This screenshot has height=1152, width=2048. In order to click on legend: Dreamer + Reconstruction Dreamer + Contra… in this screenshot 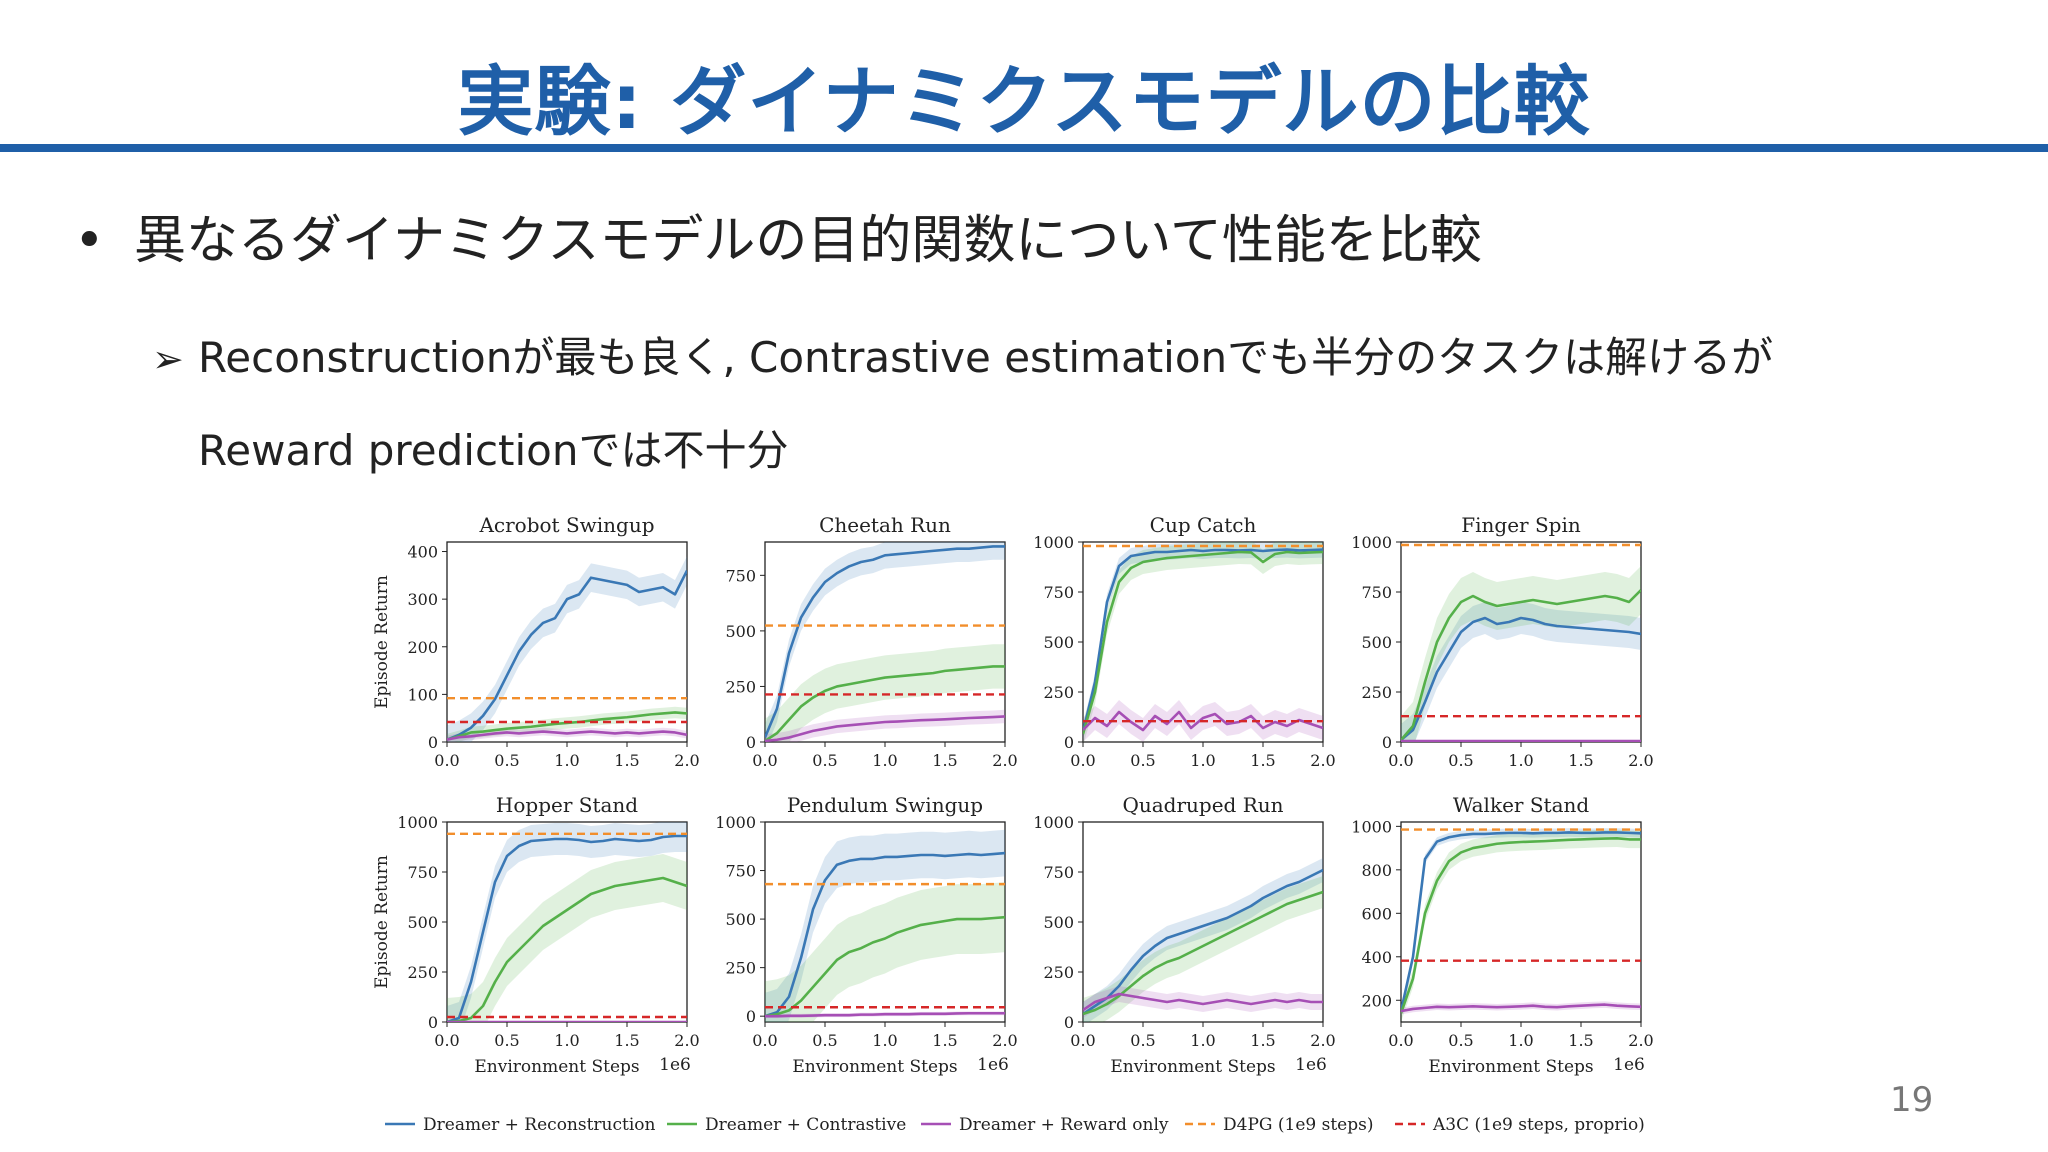, I will do `click(1015, 1125)`.